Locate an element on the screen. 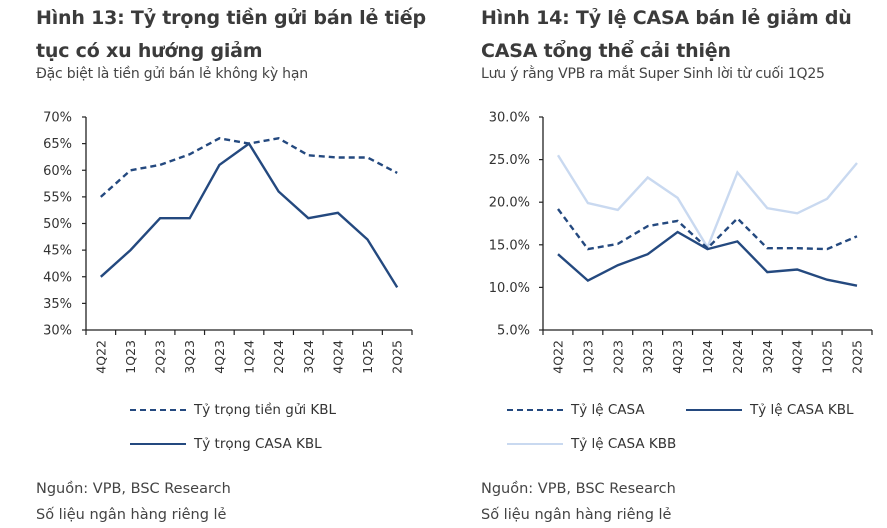  legend-item-deposit-kbl: Tỷ trọng tiền gửi KBL is located at coordinates (233, 410).